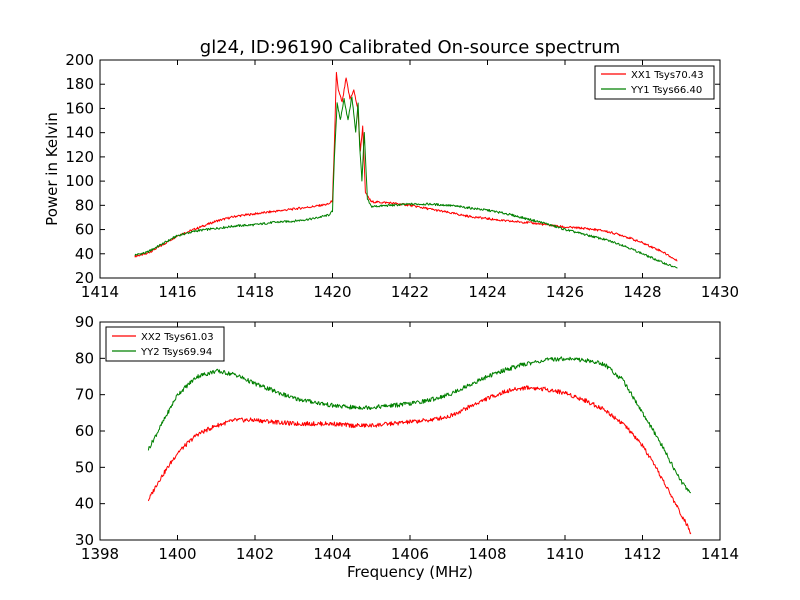  I want to click on bottom-ytick-label: 80, so click(84, 358).